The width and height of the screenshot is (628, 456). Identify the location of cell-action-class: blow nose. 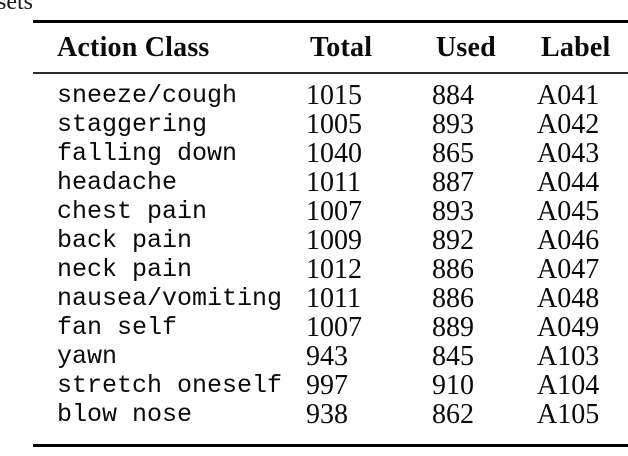
(125, 414).